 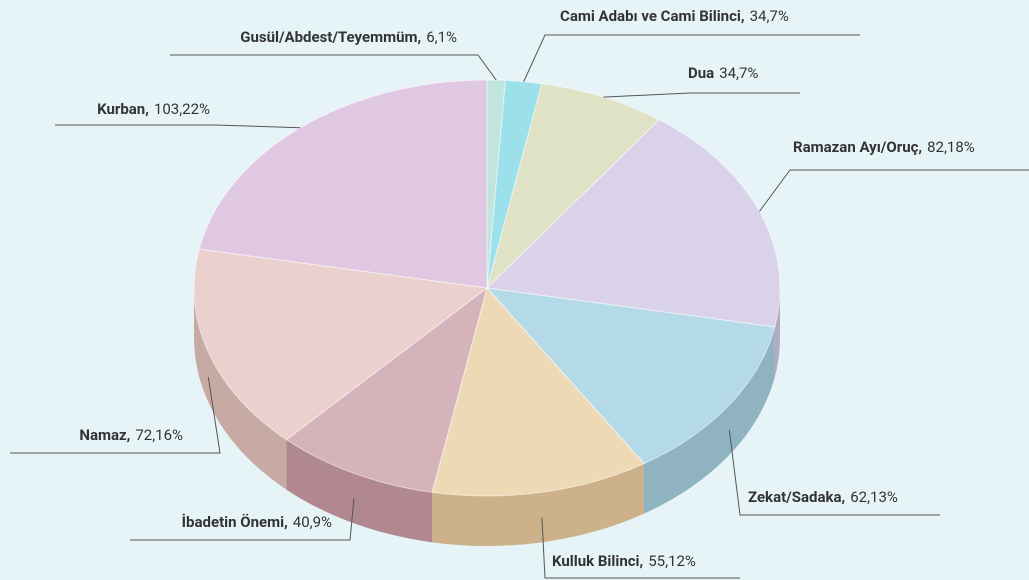 I want to click on category-name: Zekat/Sadaka,, so click(x=796, y=497).